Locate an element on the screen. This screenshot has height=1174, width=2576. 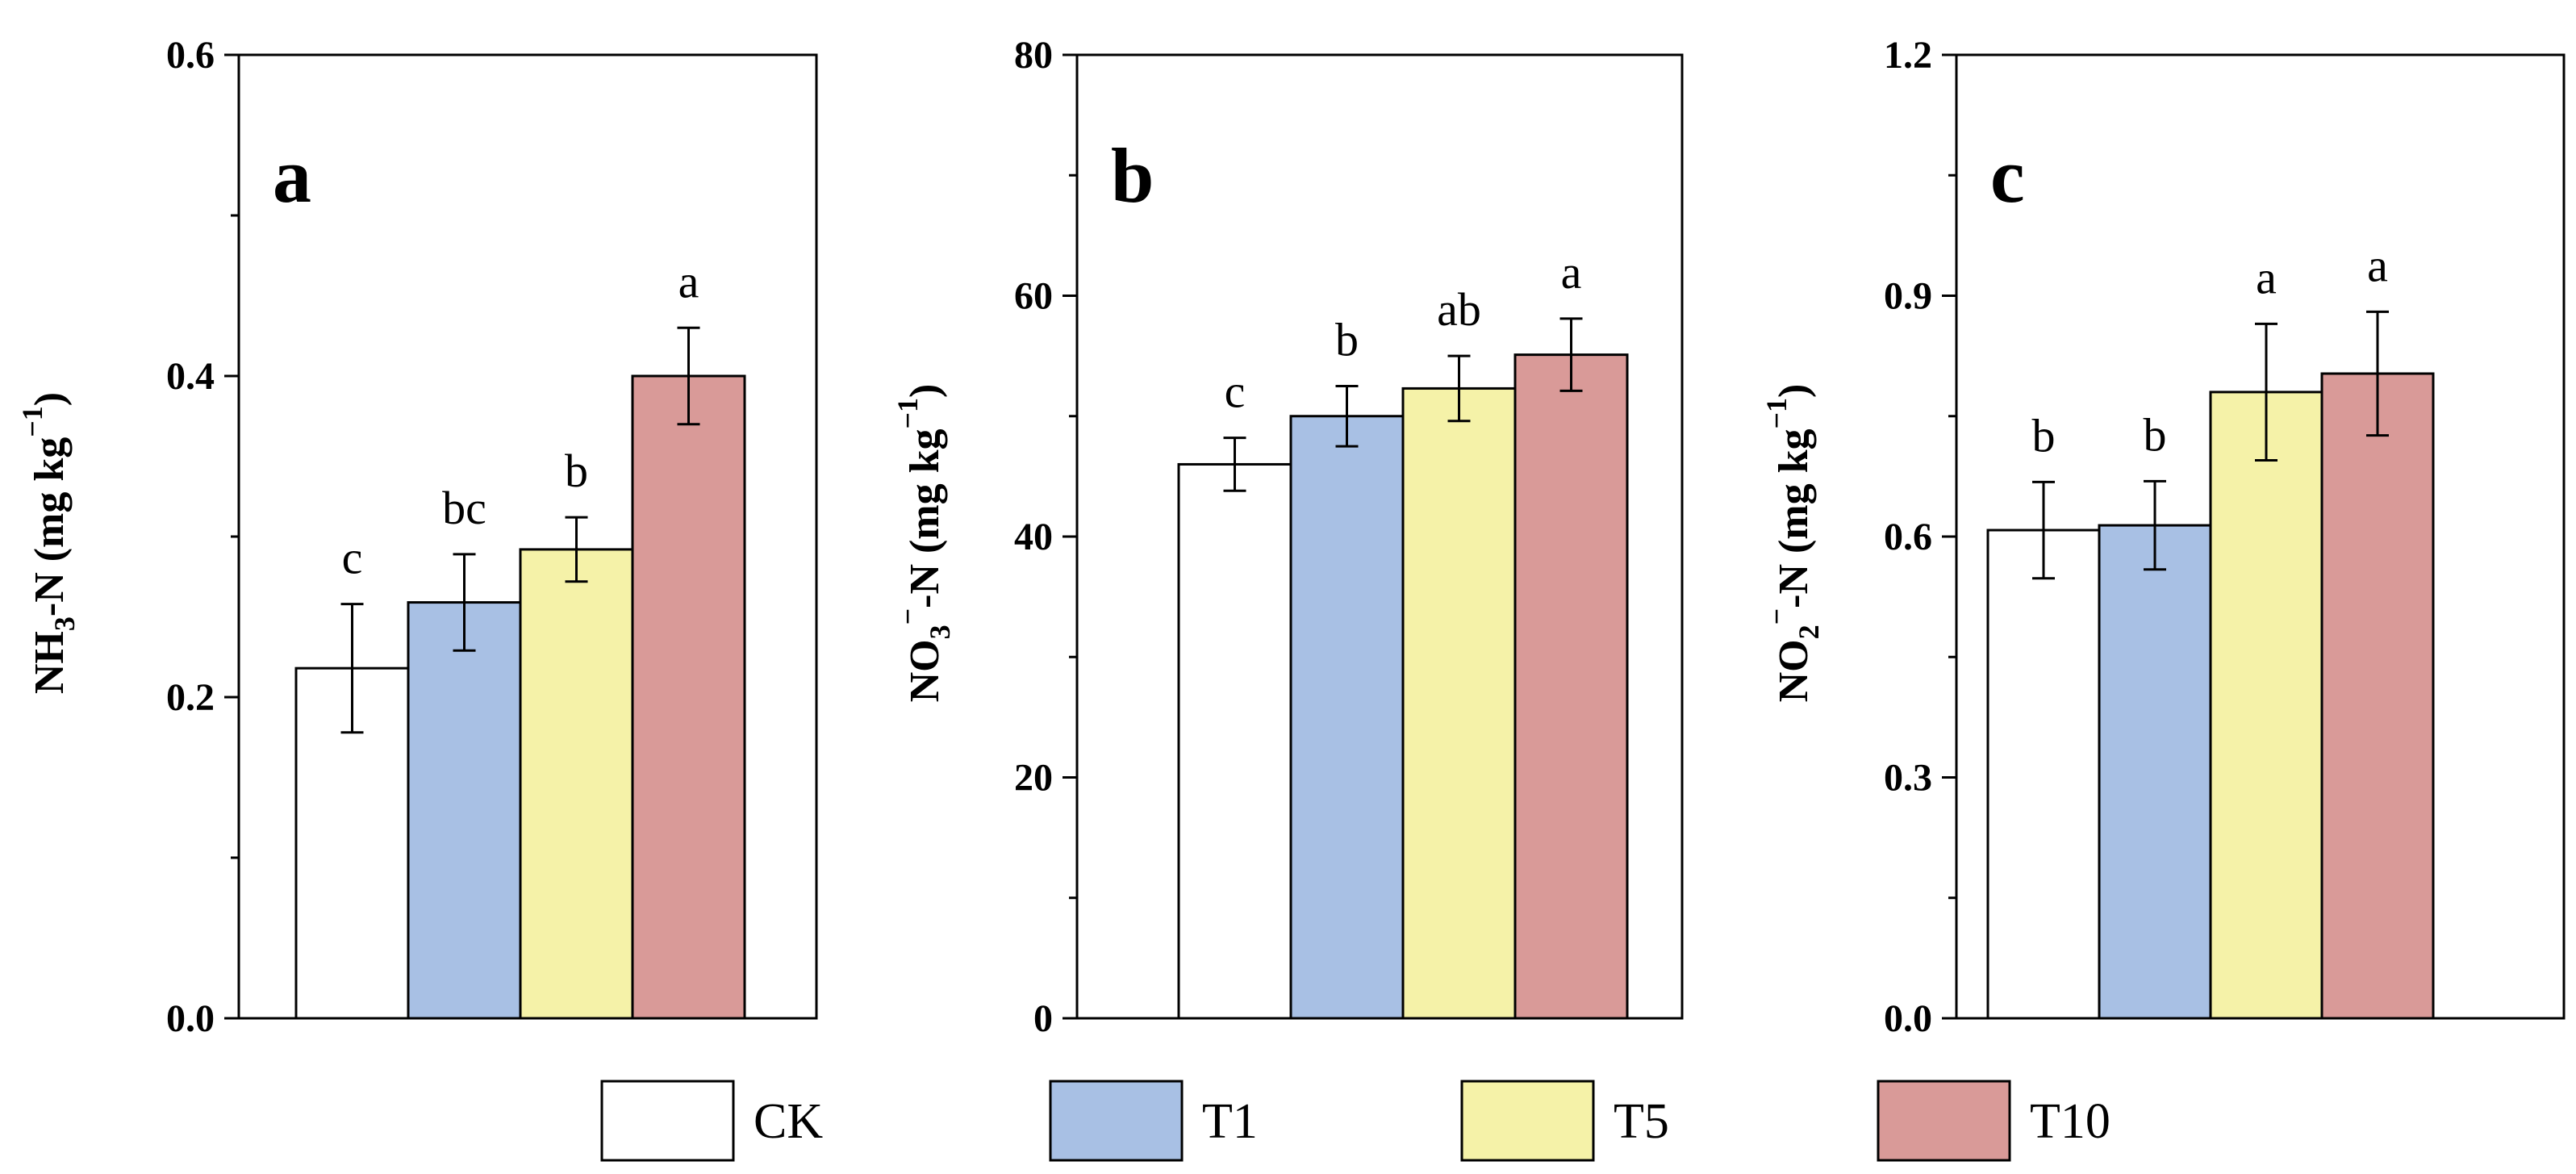
legend-item-t10: T10 is located at coordinates (1993, 1121).